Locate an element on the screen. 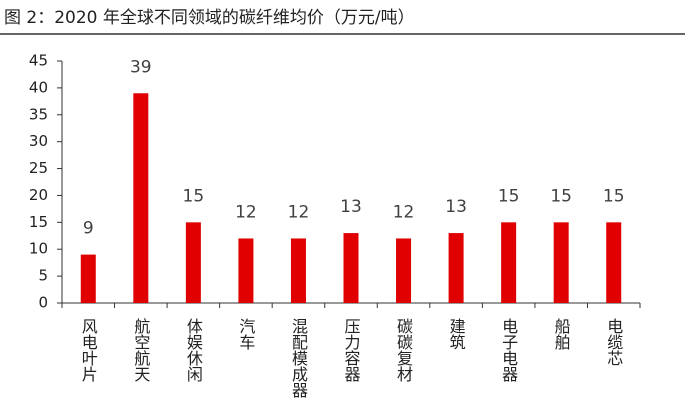 Image resolution: width=685 pixels, height=418 pixels. y-tick-label: 0 is located at coordinates (43, 303).